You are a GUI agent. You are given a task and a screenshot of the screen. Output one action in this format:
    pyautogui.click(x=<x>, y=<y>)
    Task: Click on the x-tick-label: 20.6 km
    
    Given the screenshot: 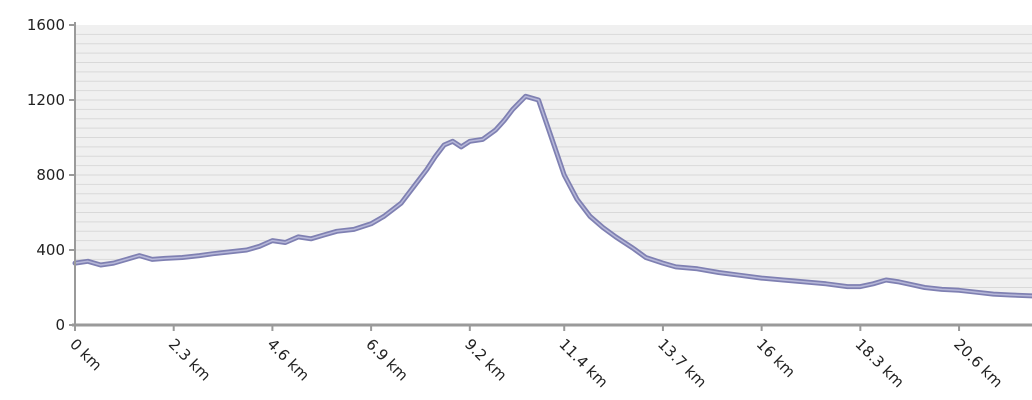 What is the action you would take?
    pyautogui.click(x=978, y=363)
    